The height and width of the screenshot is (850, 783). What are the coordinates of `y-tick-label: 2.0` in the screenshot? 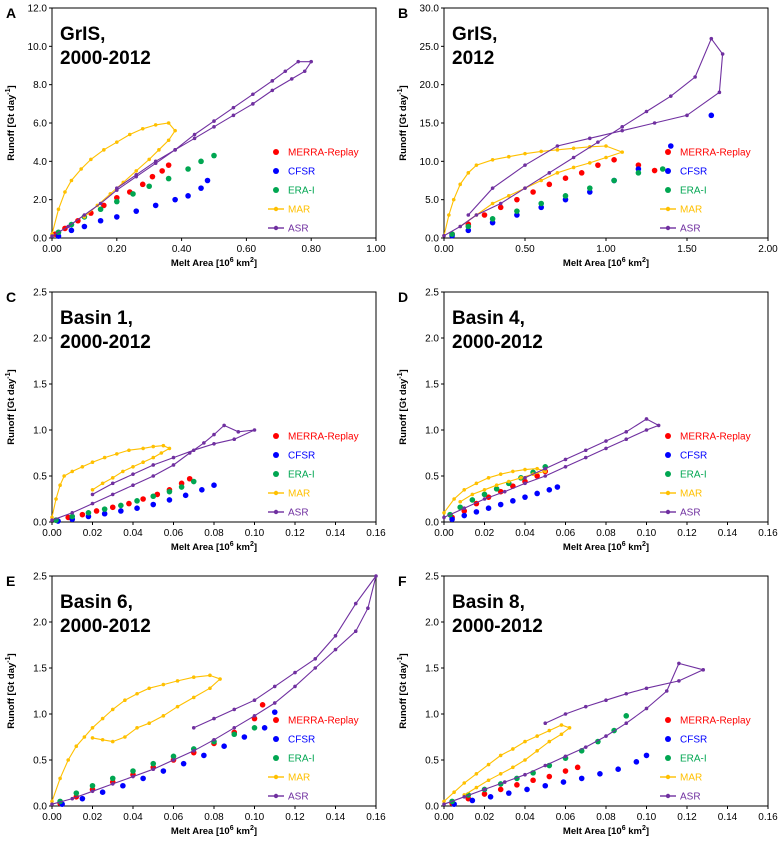 It's located at (432, 339).